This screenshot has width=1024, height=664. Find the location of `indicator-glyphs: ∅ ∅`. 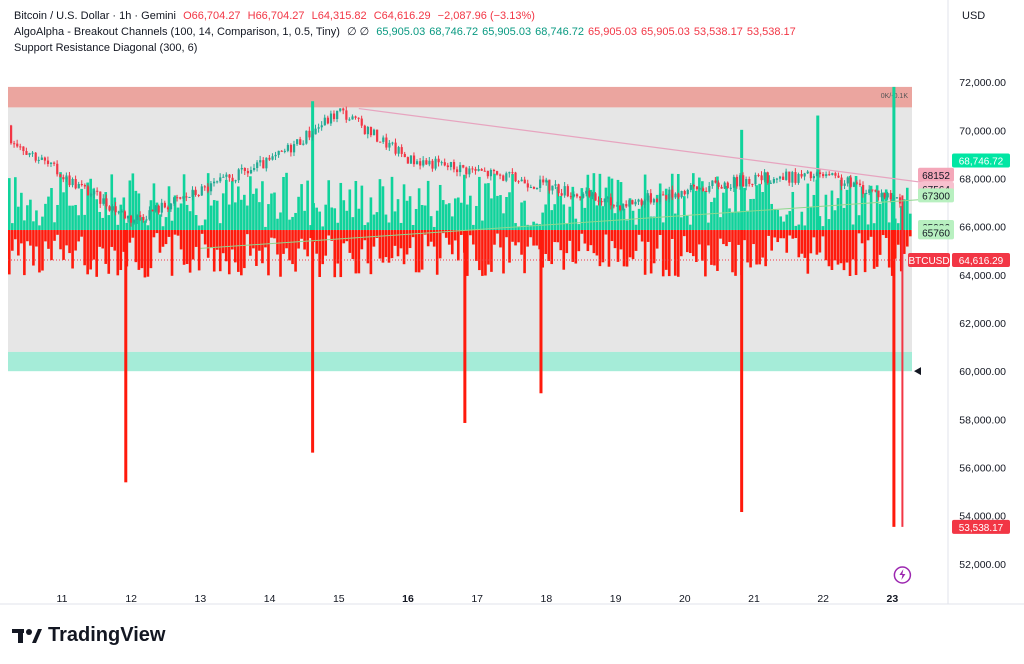

indicator-glyphs: ∅ ∅ is located at coordinates (358, 32).